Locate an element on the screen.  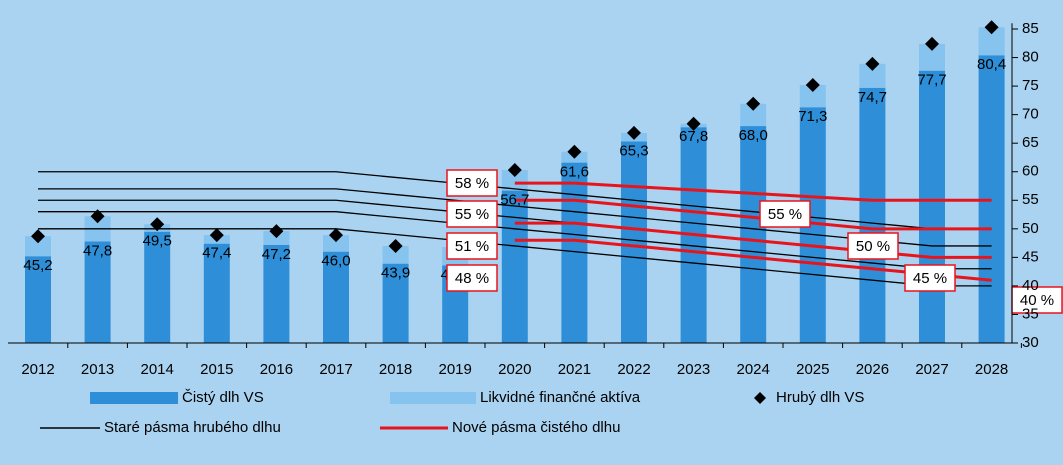
x-tick-label: 2012 is located at coordinates (37, 369).